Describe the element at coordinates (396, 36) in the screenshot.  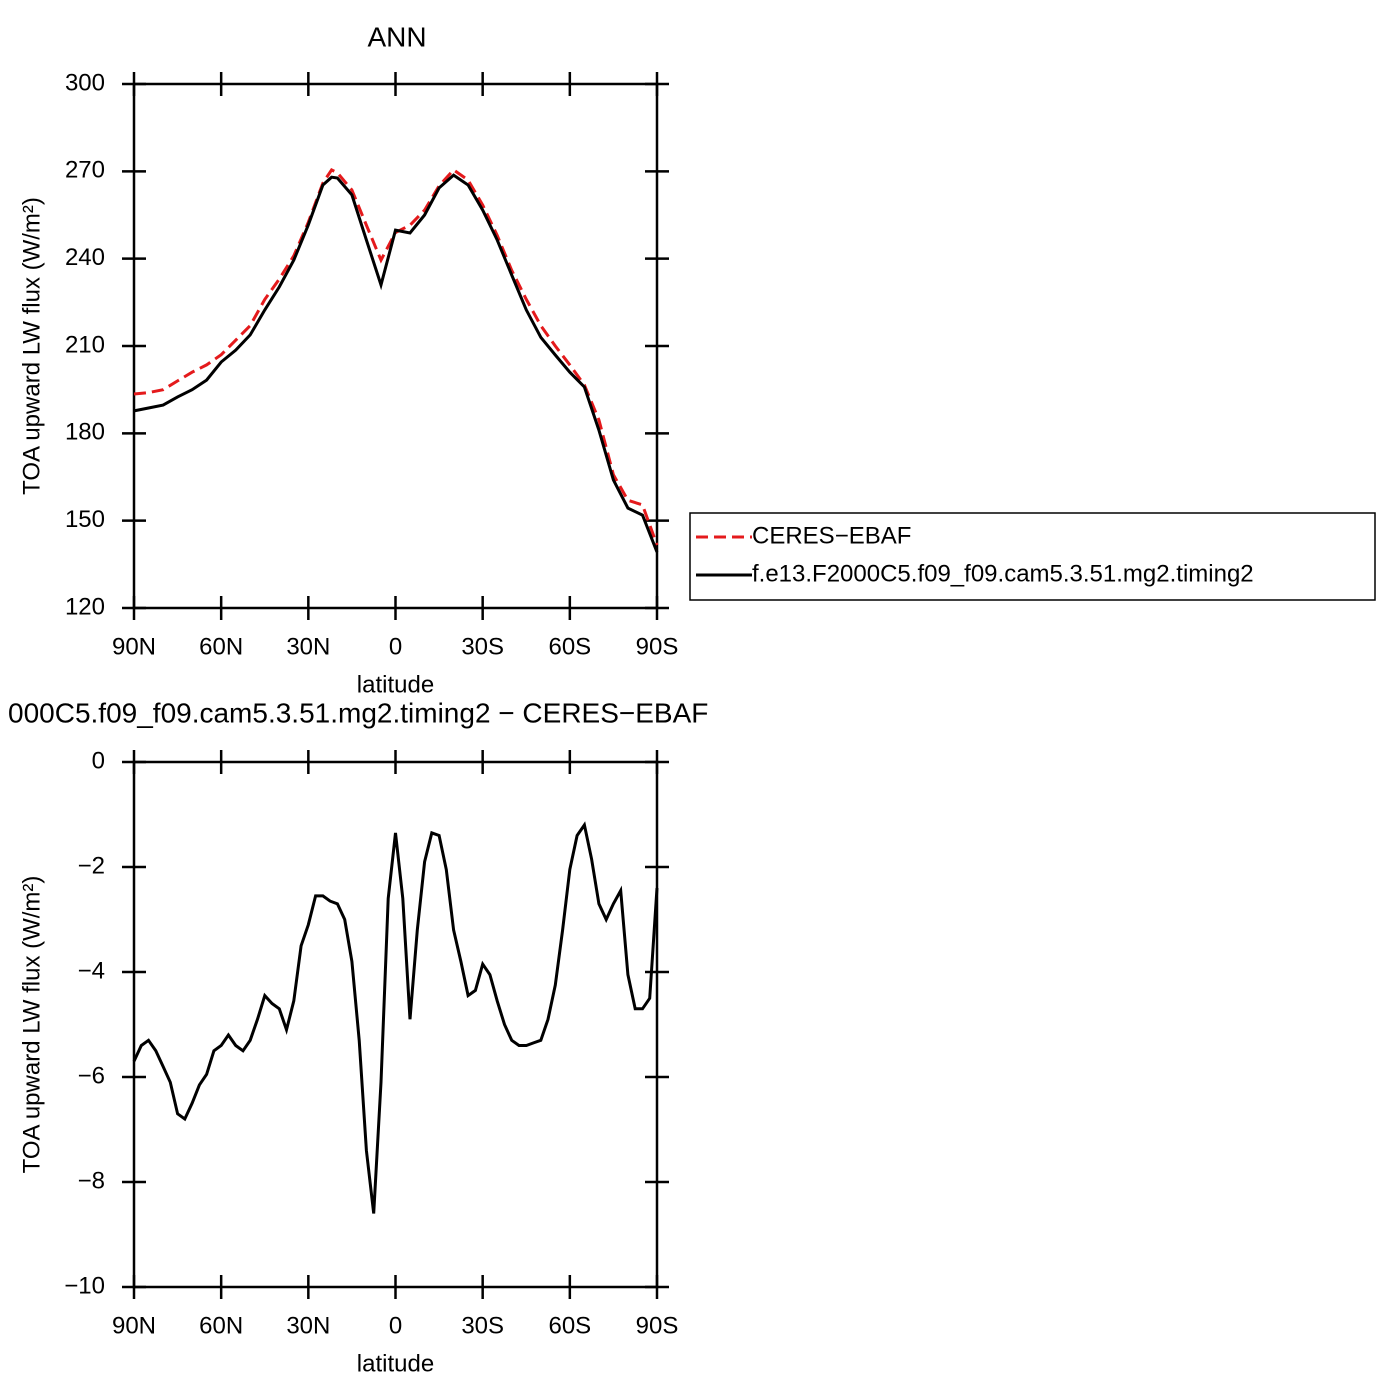
I see `chart-title: ANN` at that location.